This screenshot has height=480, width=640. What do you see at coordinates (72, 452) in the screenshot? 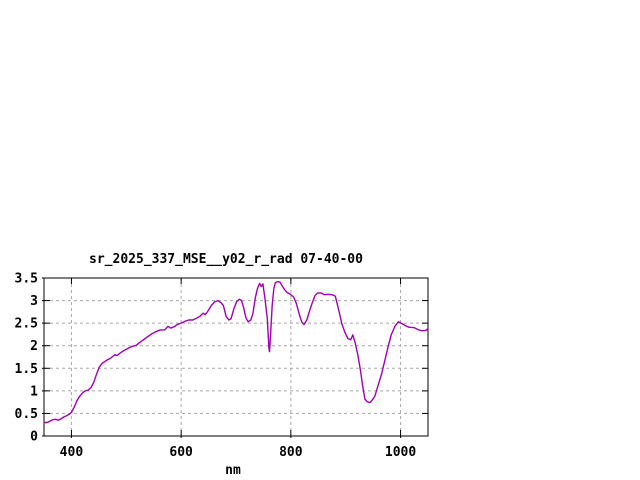
I see `x-tick-label: 400` at bounding box center [72, 452].